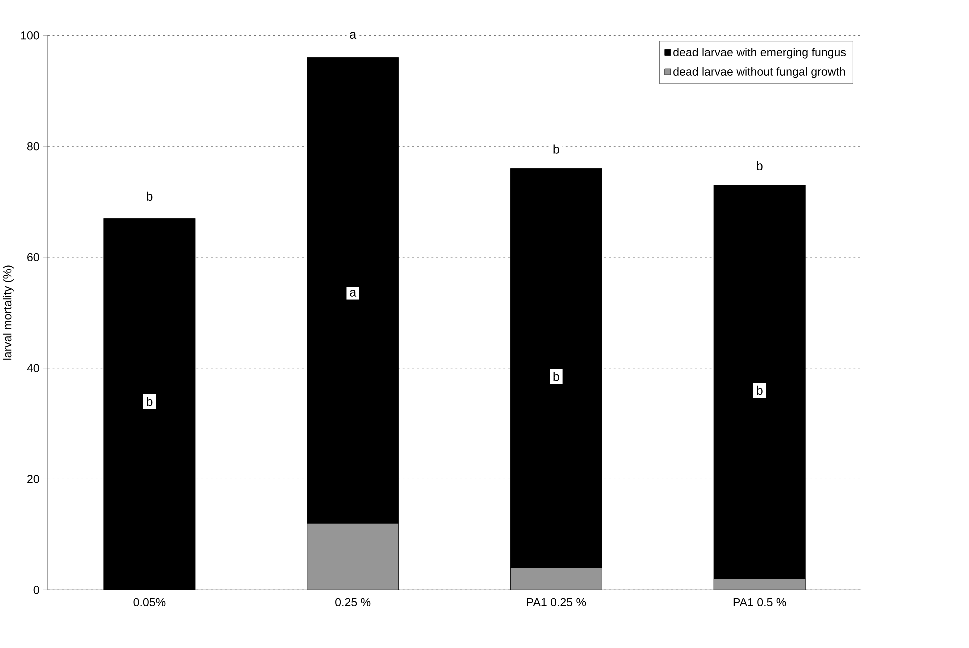  Describe the element at coordinates (556, 602) in the screenshot. I see `x-tick-label: PA1 0.25 %` at that location.